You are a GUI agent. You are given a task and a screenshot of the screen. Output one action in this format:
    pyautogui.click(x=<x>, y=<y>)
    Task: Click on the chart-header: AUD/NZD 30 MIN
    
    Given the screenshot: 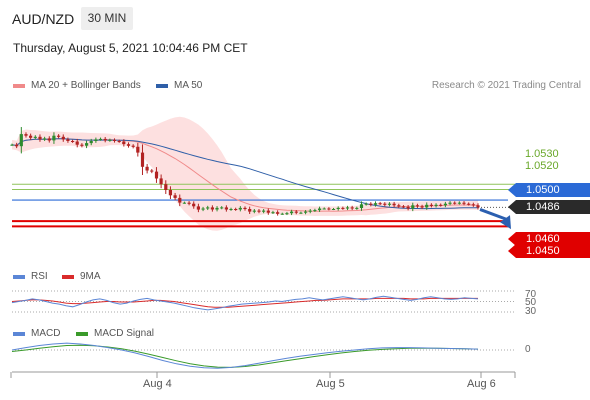 What is the action you would take?
    pyautogui.click(x=295, y=17)
    